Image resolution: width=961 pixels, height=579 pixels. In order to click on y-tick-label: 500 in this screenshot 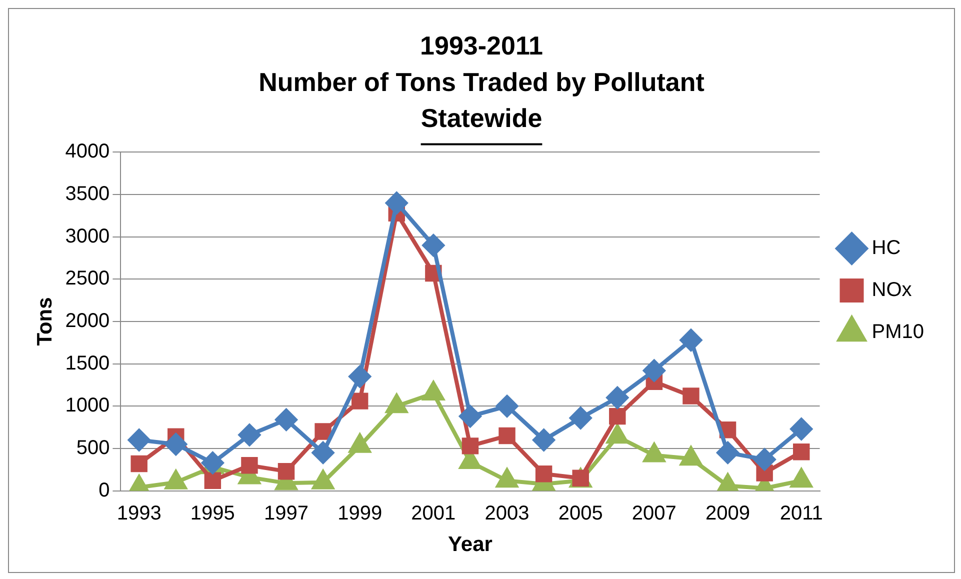, I will do `click(93, 447)`.